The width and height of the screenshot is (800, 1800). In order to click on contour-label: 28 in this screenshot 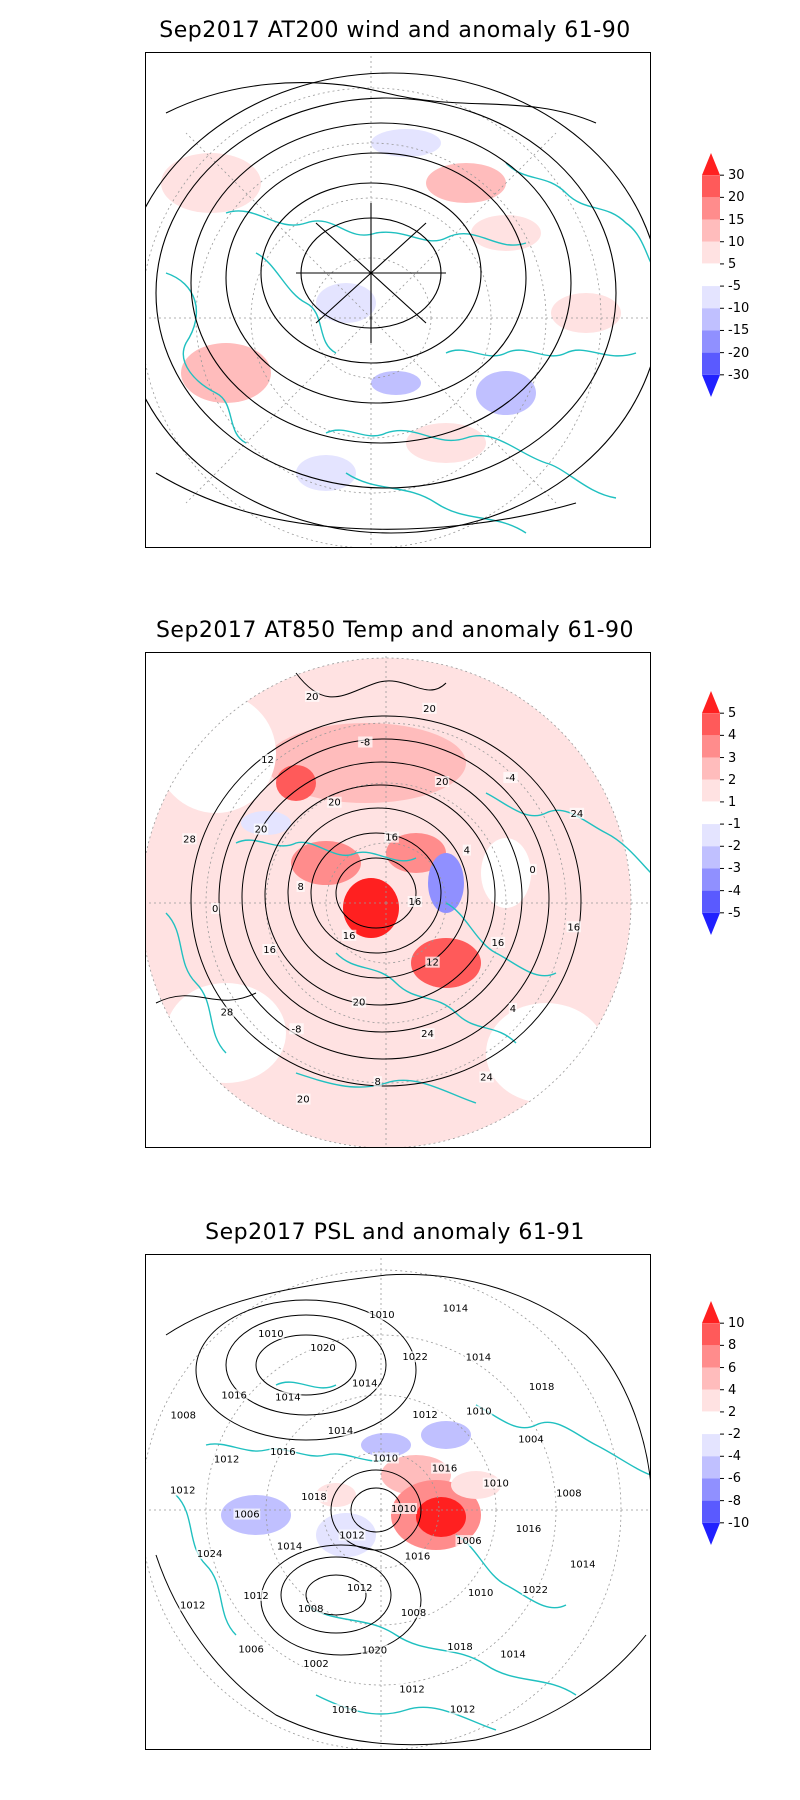, I will do `click(189, 839)`.